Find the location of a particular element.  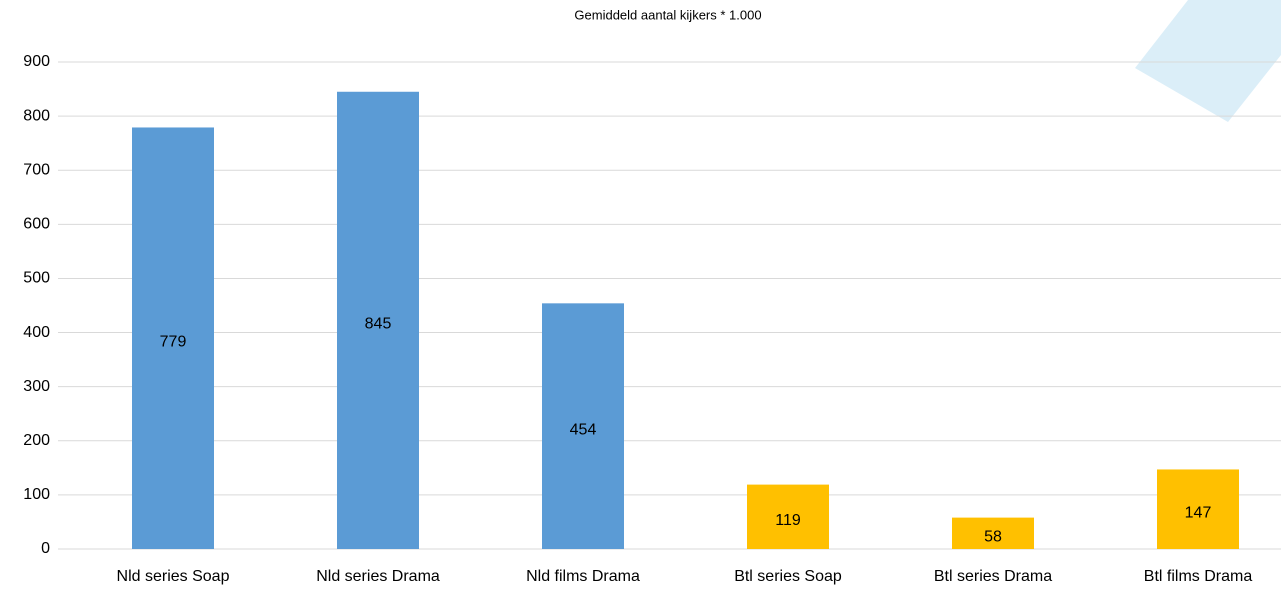

x-tick-label: Nld series Soap is located at coordinates (173, 576).